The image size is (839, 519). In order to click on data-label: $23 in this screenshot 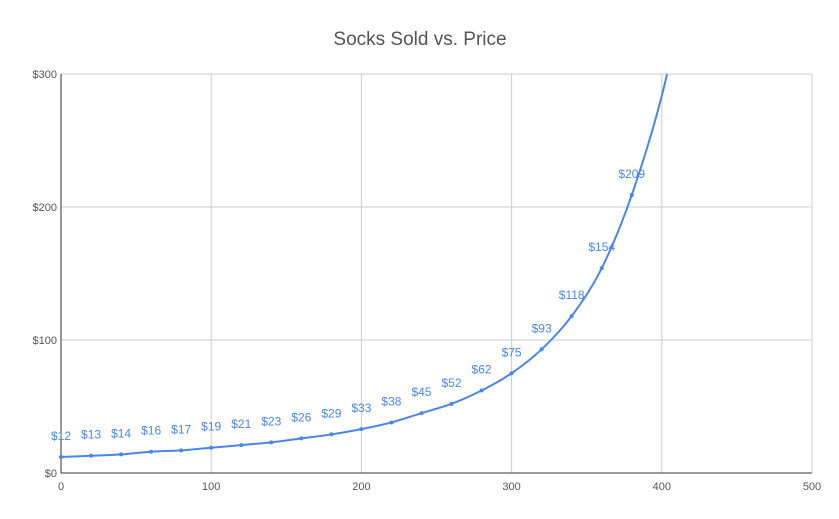, I will do `click(271, 421)`.